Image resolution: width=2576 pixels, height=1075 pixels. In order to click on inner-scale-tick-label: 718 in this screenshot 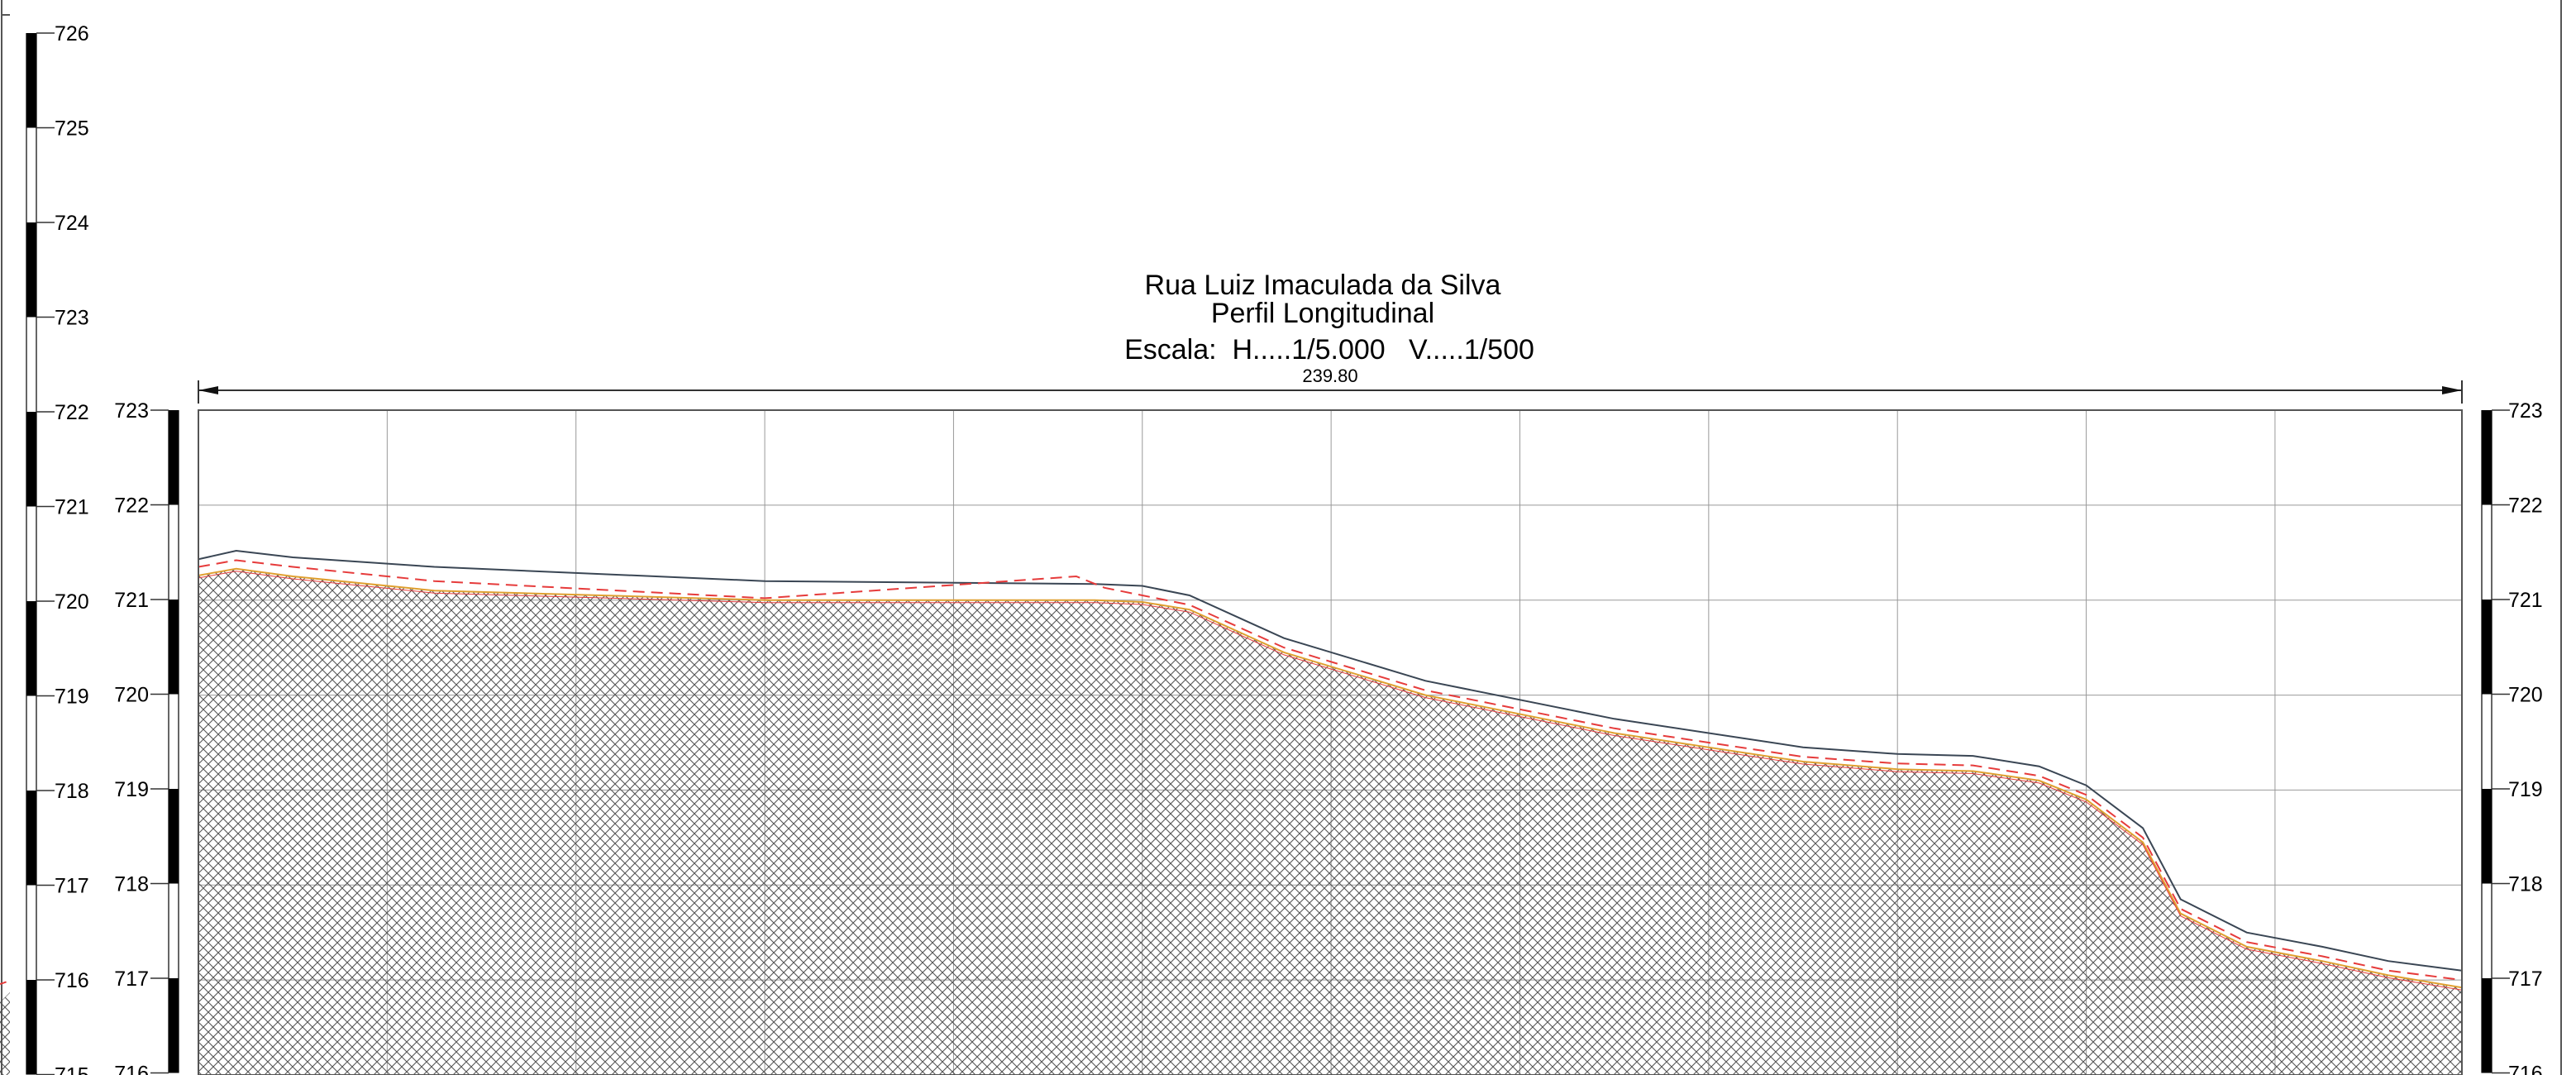, I will do `click(131, 884)`.